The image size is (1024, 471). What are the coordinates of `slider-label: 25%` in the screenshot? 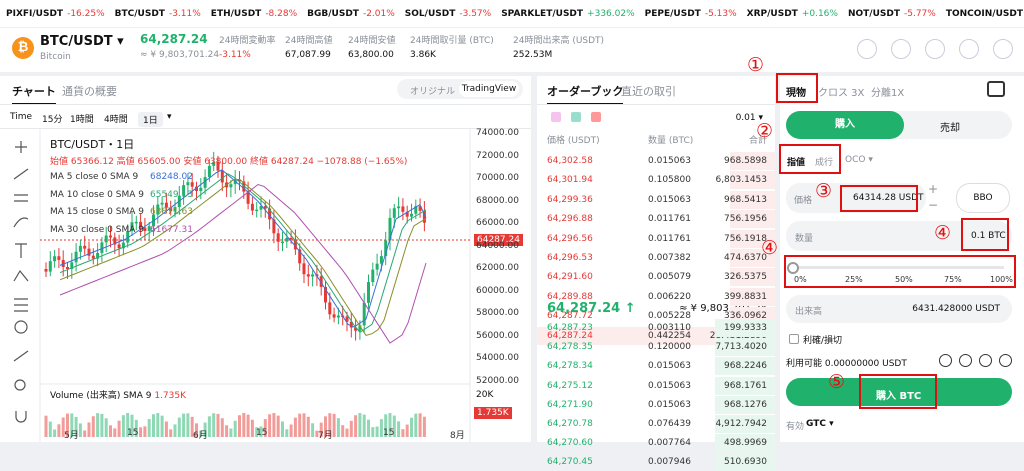 It's located at (854, 279).